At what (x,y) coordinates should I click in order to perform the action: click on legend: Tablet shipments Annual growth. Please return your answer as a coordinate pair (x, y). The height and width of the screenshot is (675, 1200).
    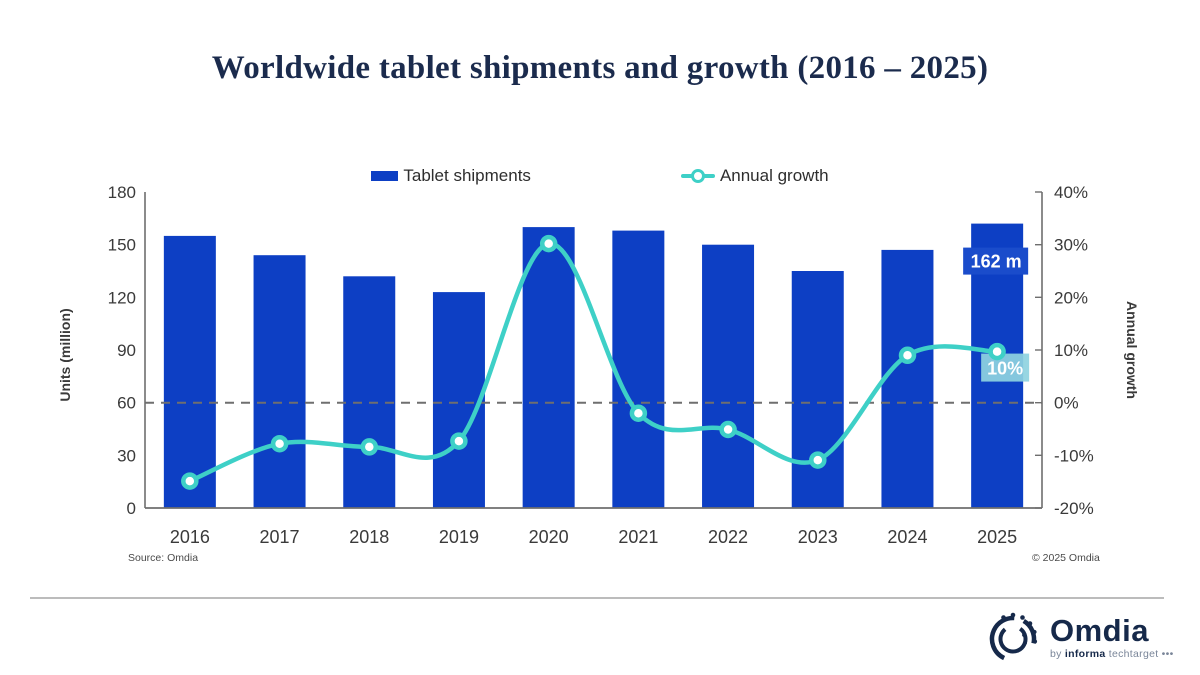
    Looking at the image, I should click on (600, 176).